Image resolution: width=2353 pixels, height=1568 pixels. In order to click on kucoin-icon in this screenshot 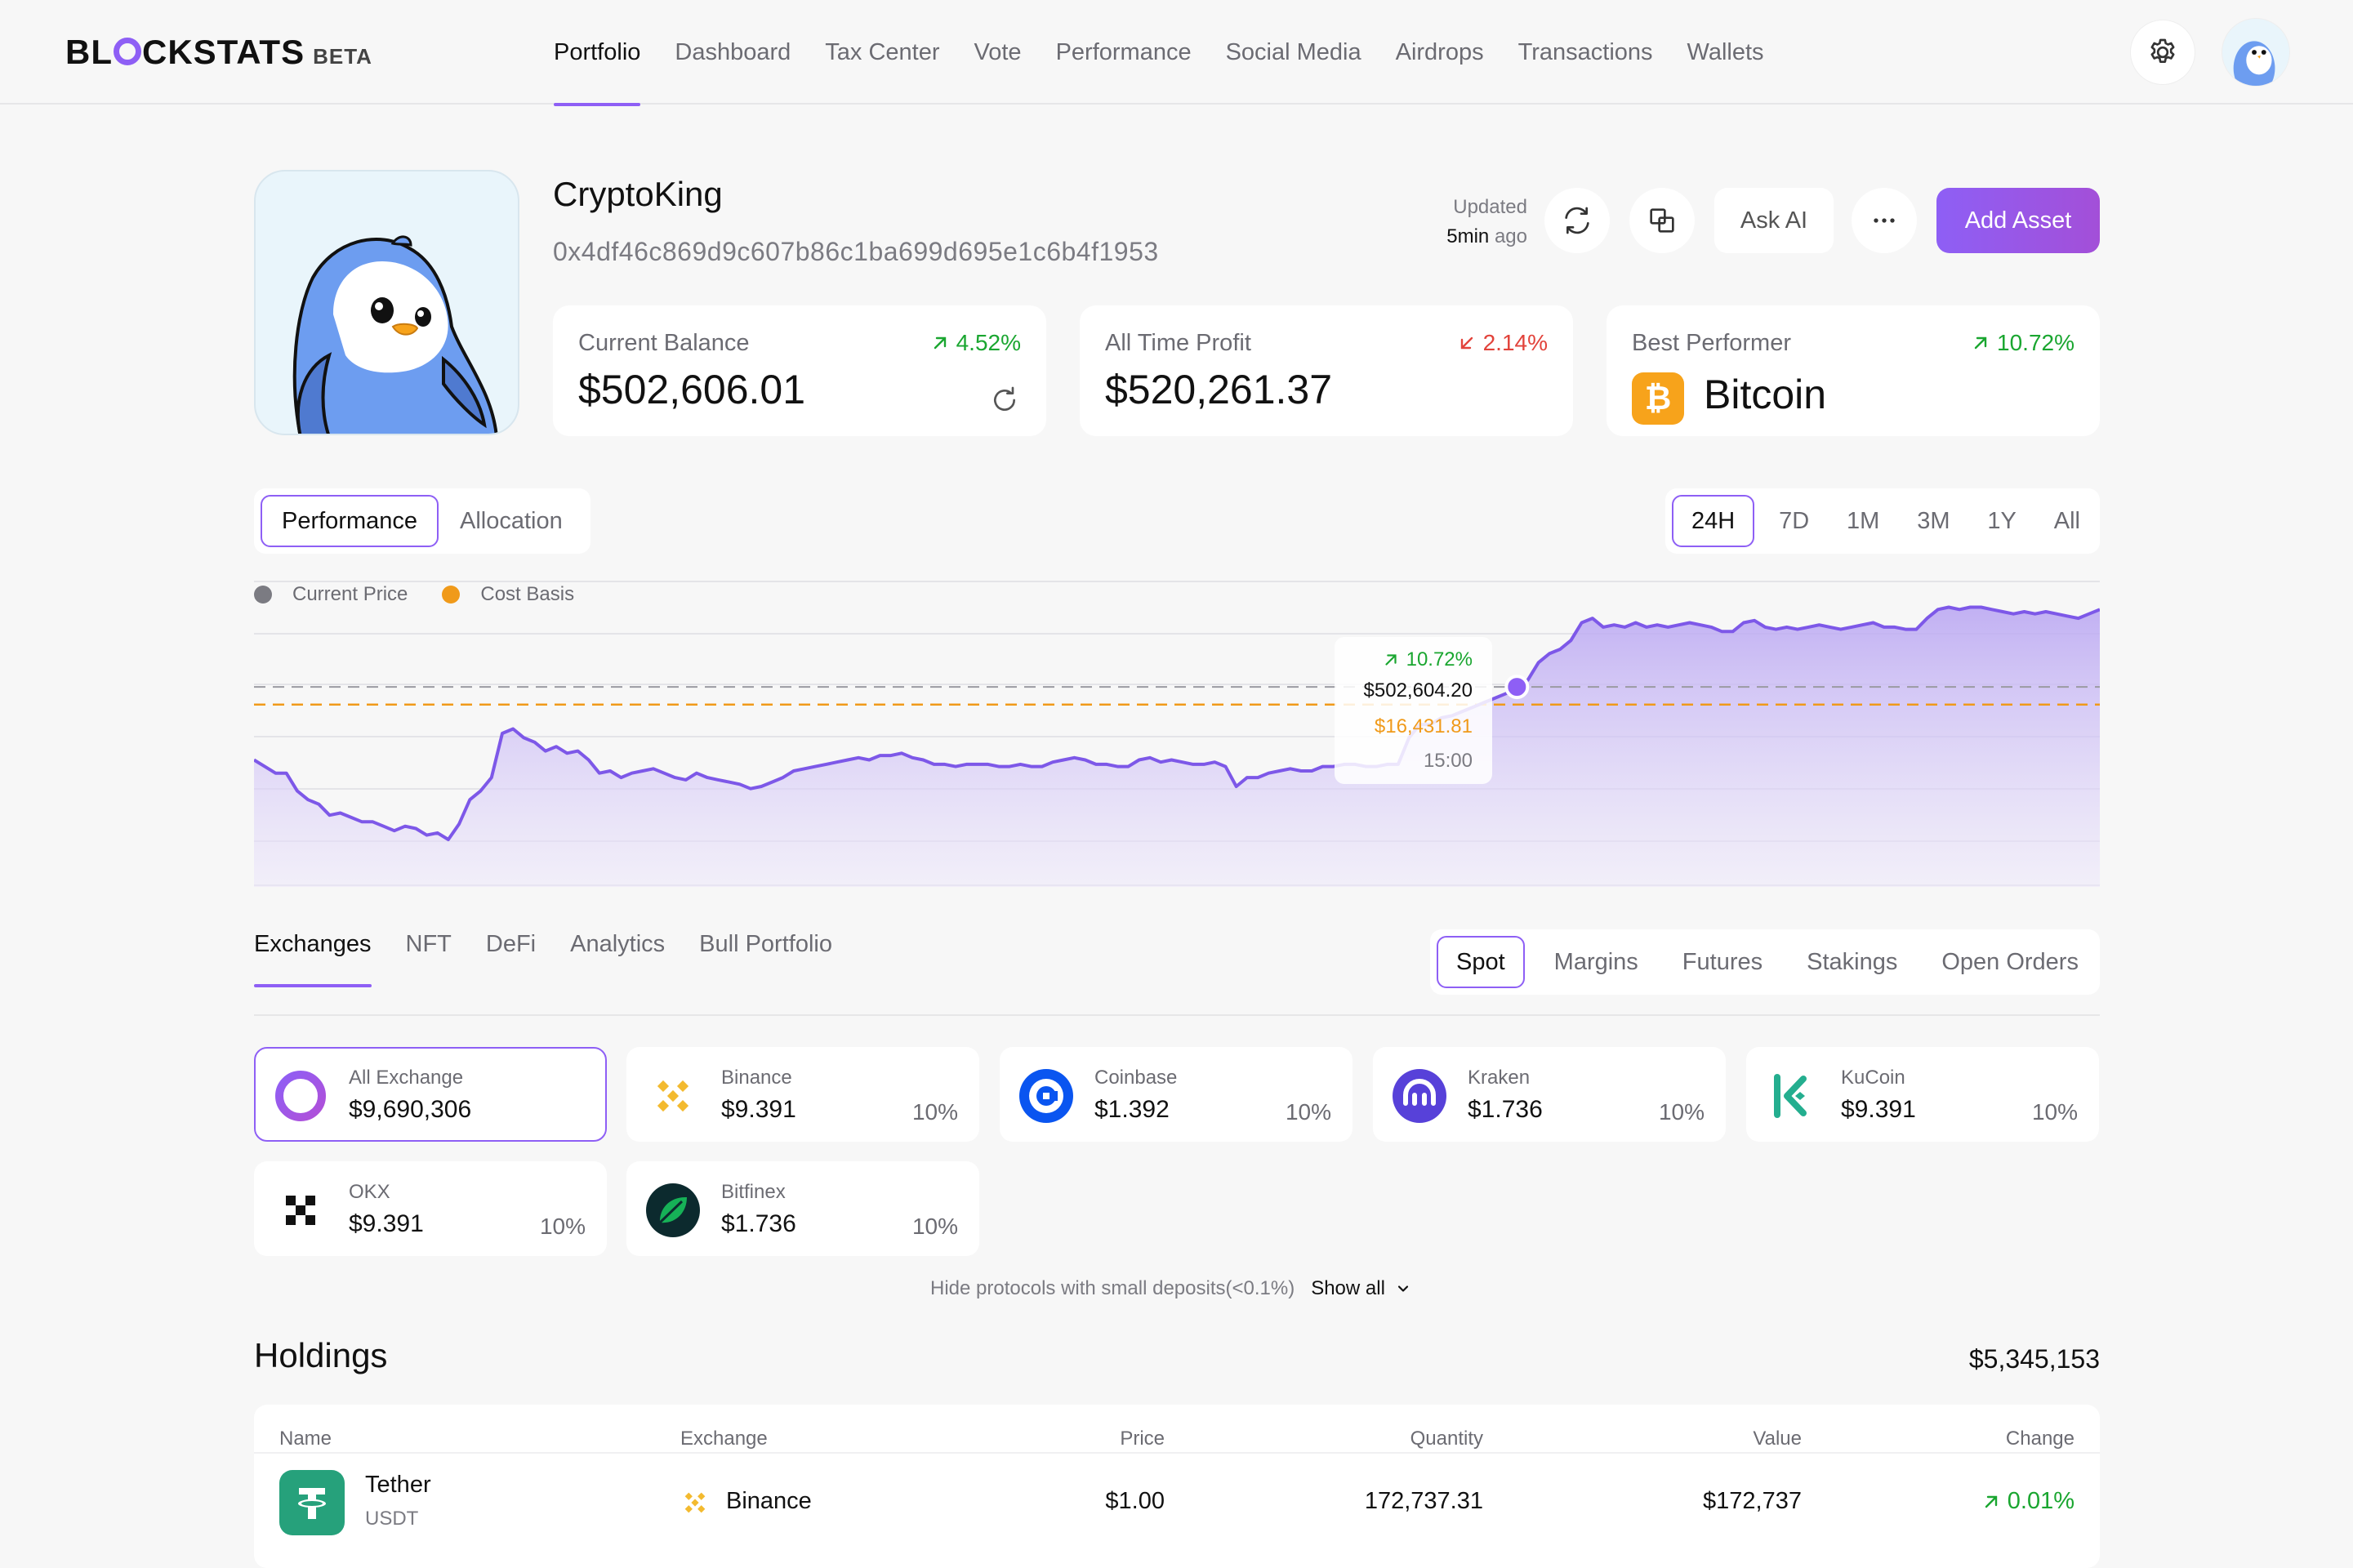, I will do `click(1791, 1096)`.